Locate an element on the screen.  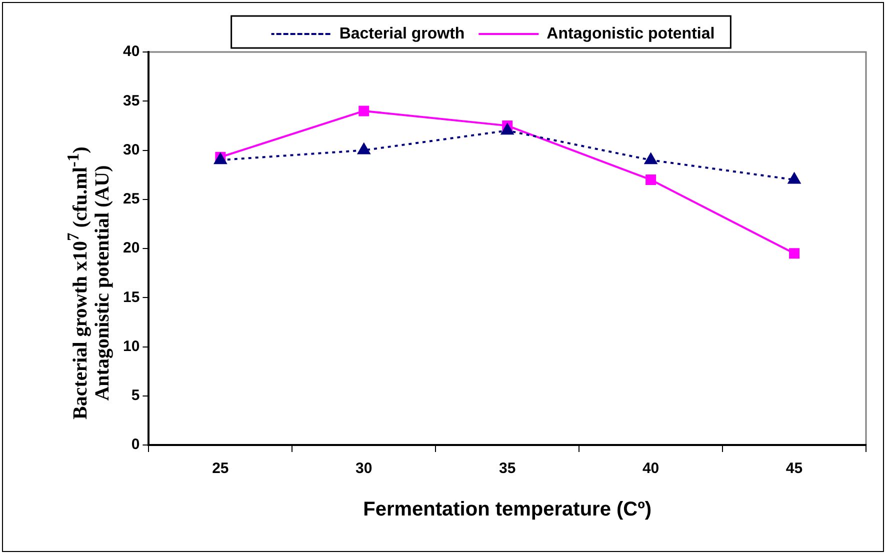
y-tick-label: 20 is located at coordinates (131, 248).